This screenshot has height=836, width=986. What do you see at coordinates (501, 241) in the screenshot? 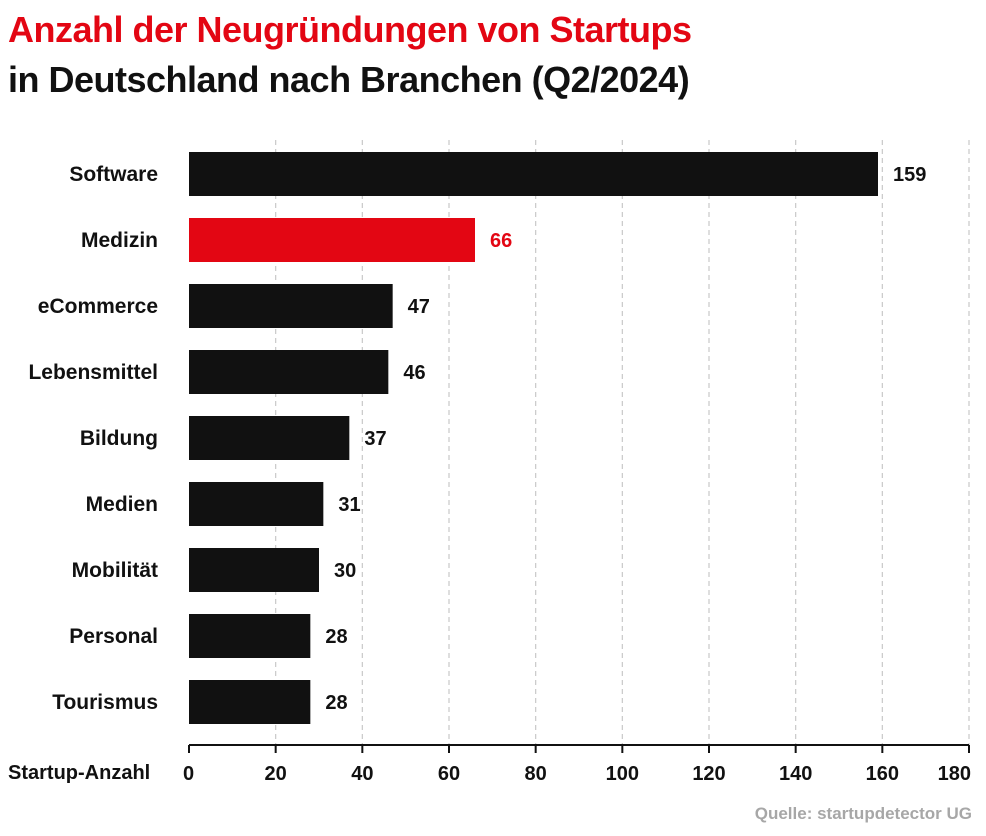
I see `data-label: 66` at bounding box center [501, 241].